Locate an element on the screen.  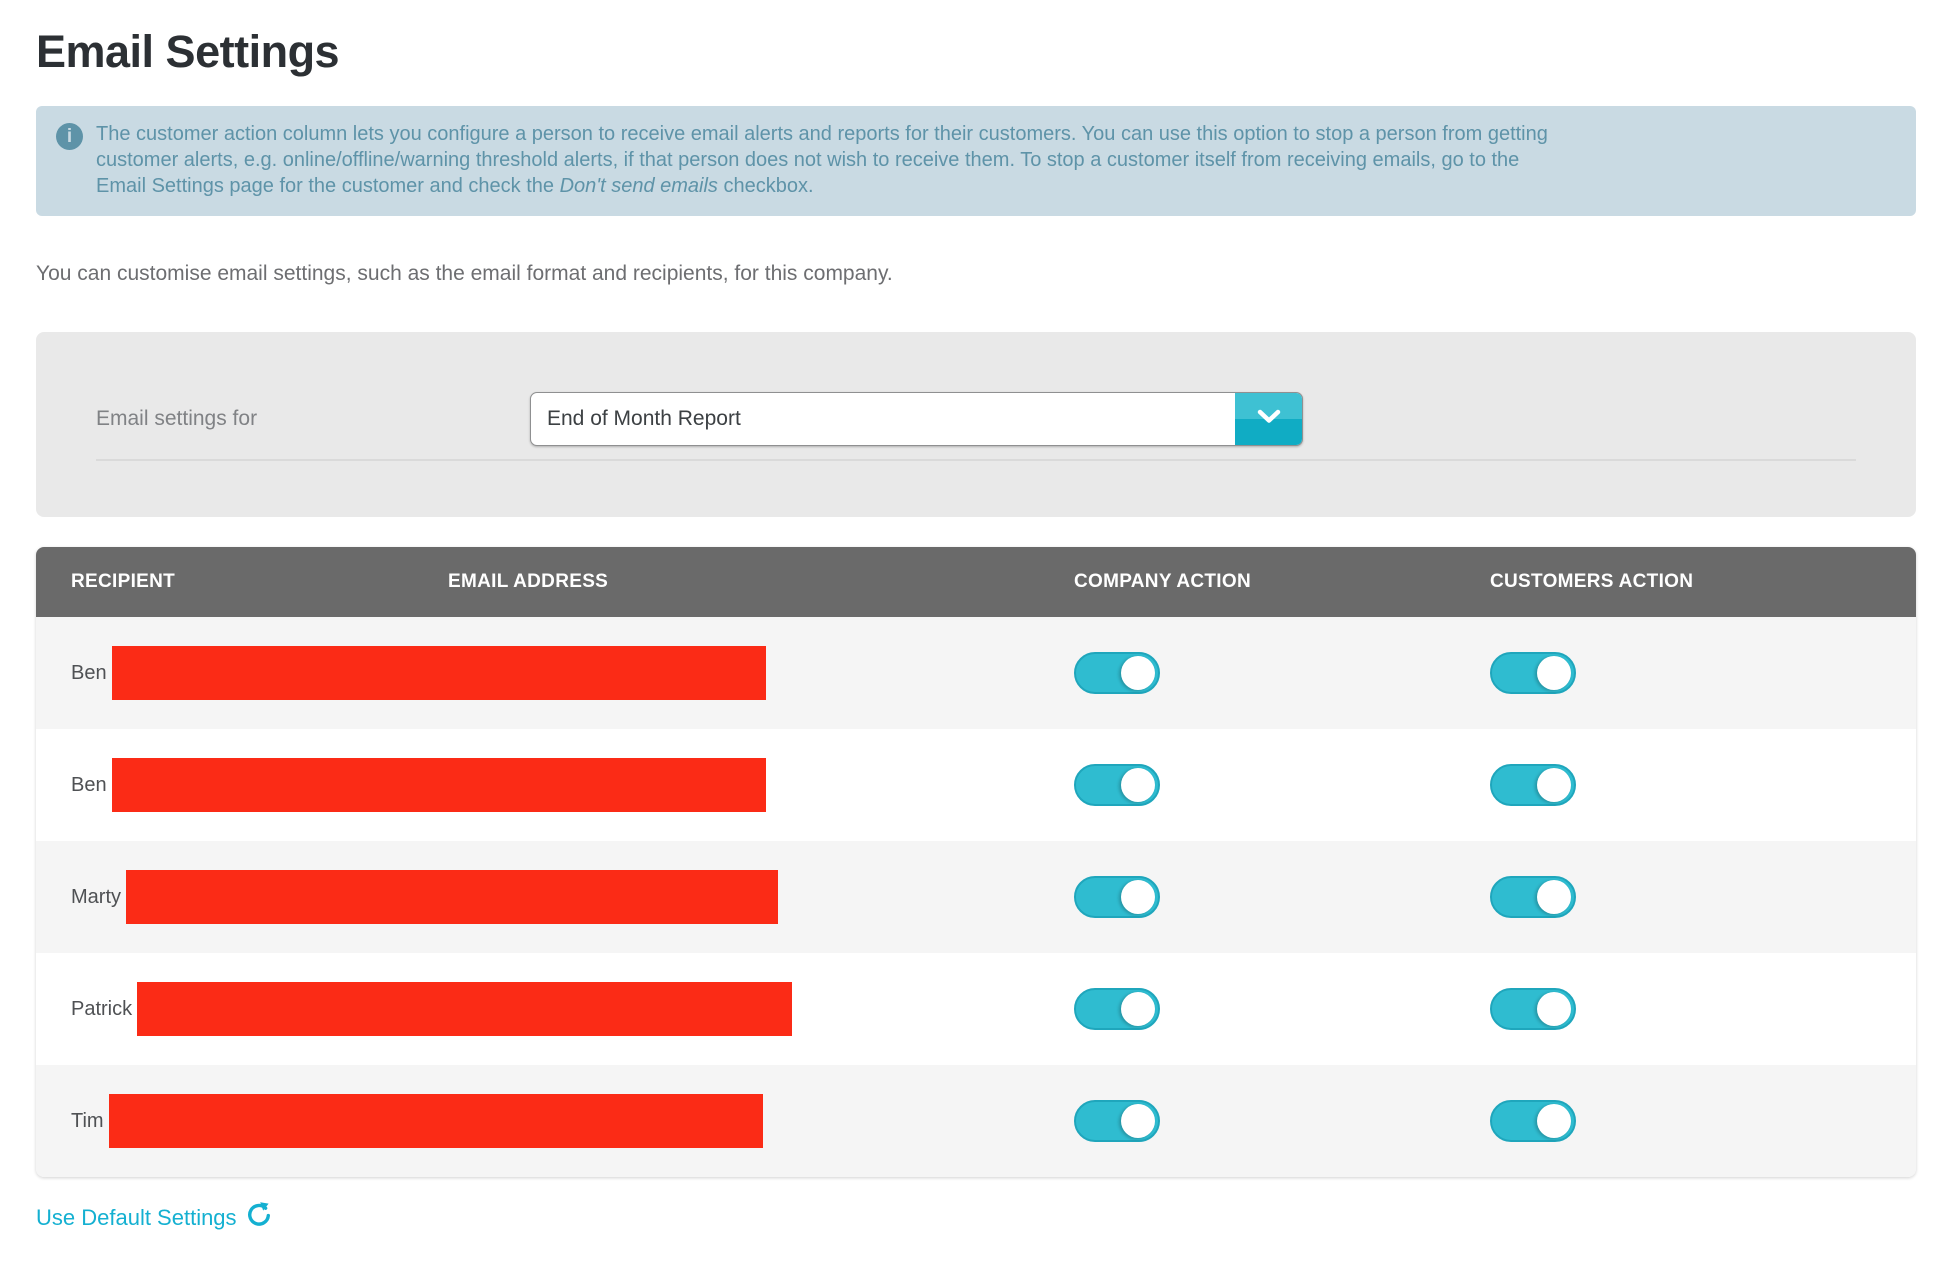
recipient-name: Tim is located at coordinates (87, 1120).